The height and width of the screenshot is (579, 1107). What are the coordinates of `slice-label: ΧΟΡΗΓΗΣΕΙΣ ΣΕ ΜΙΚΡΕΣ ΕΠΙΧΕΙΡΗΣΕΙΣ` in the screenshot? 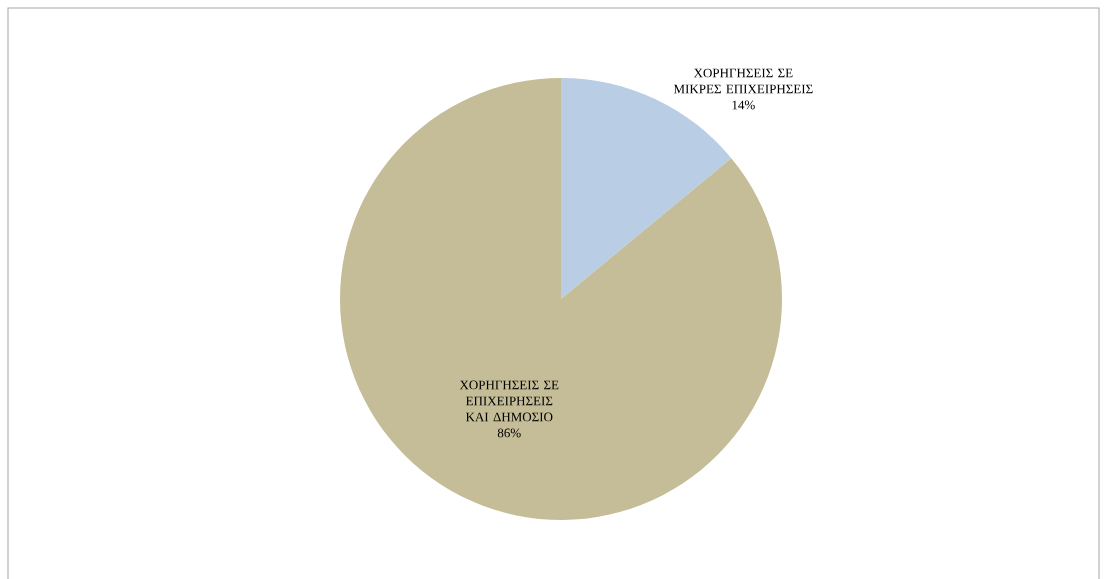 It's located at (743, 81).